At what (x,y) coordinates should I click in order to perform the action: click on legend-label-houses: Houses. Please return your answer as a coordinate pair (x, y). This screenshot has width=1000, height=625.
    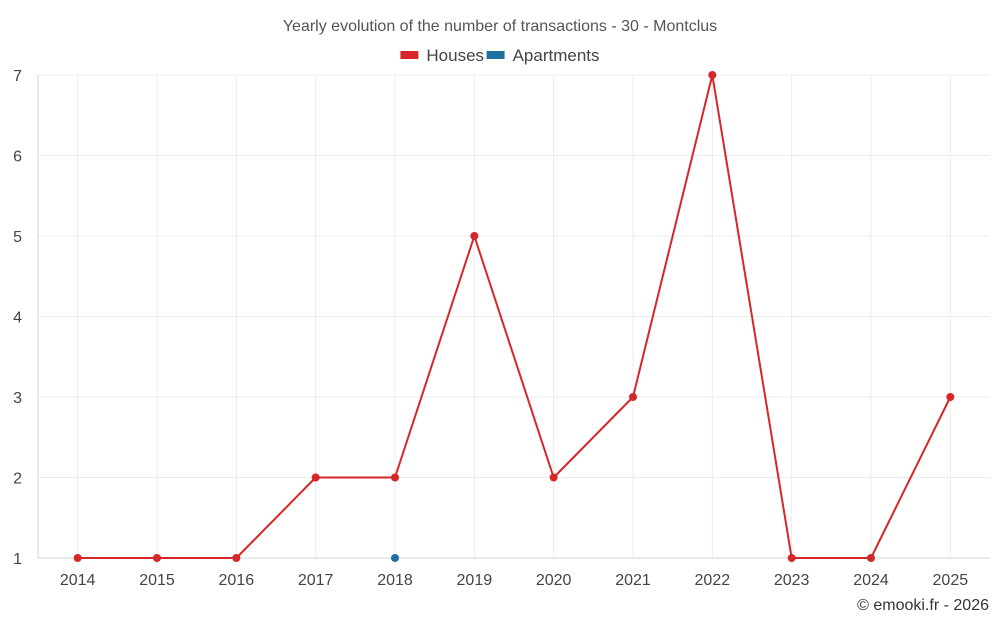
    Looking at the image, I should click on (455, 55).